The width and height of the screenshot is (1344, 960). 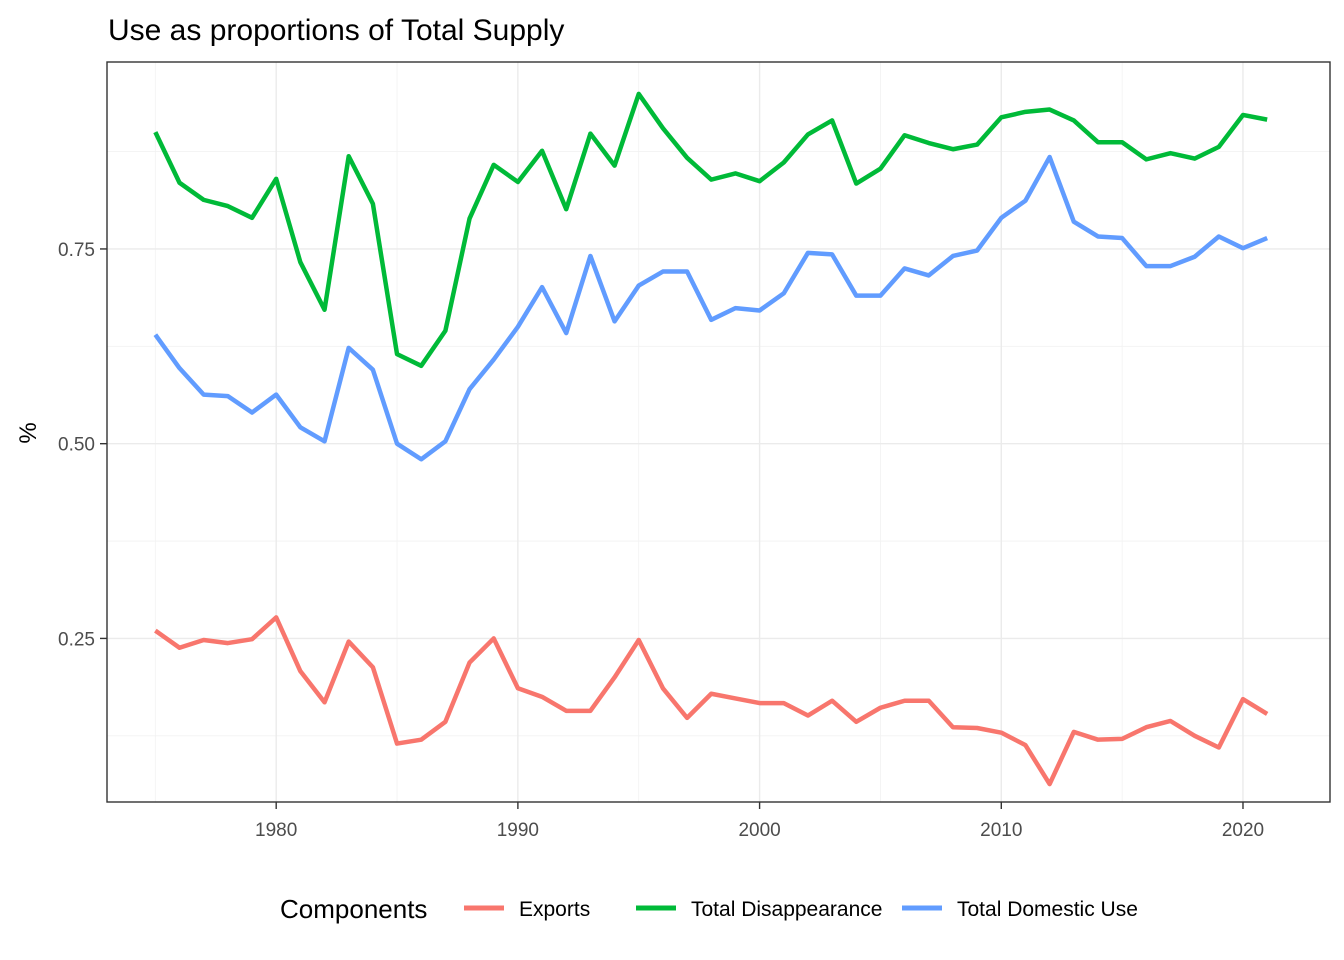 I want to click on x-tick-label: 2000, so click(x=759, y=830).